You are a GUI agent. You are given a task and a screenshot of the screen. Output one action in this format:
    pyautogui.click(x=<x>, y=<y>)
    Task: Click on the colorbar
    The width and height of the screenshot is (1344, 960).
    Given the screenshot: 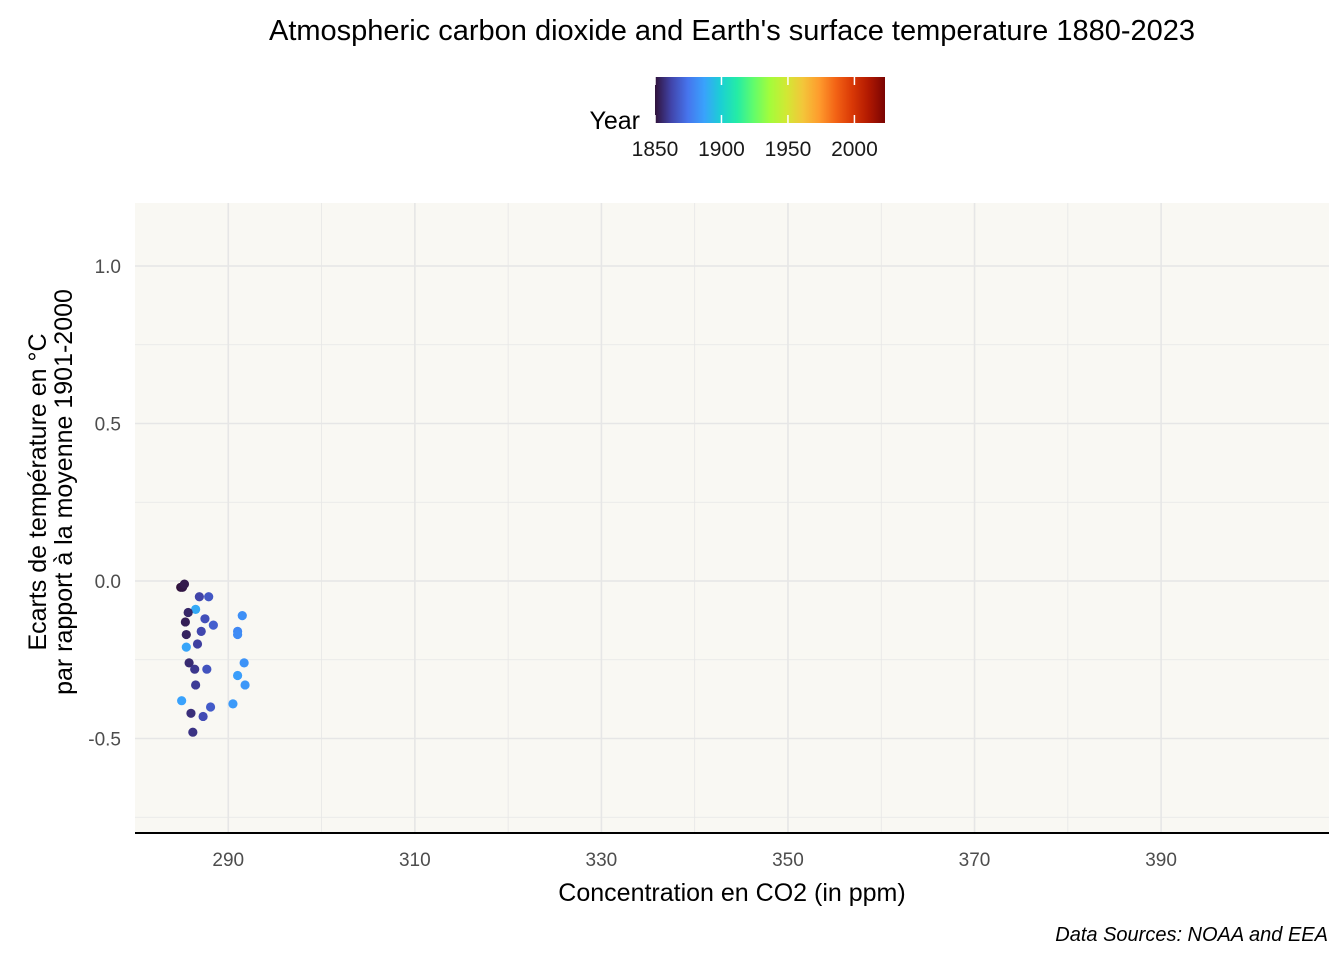 What is the action you would take?
    pyautogui.click(x=770, y=100)
    